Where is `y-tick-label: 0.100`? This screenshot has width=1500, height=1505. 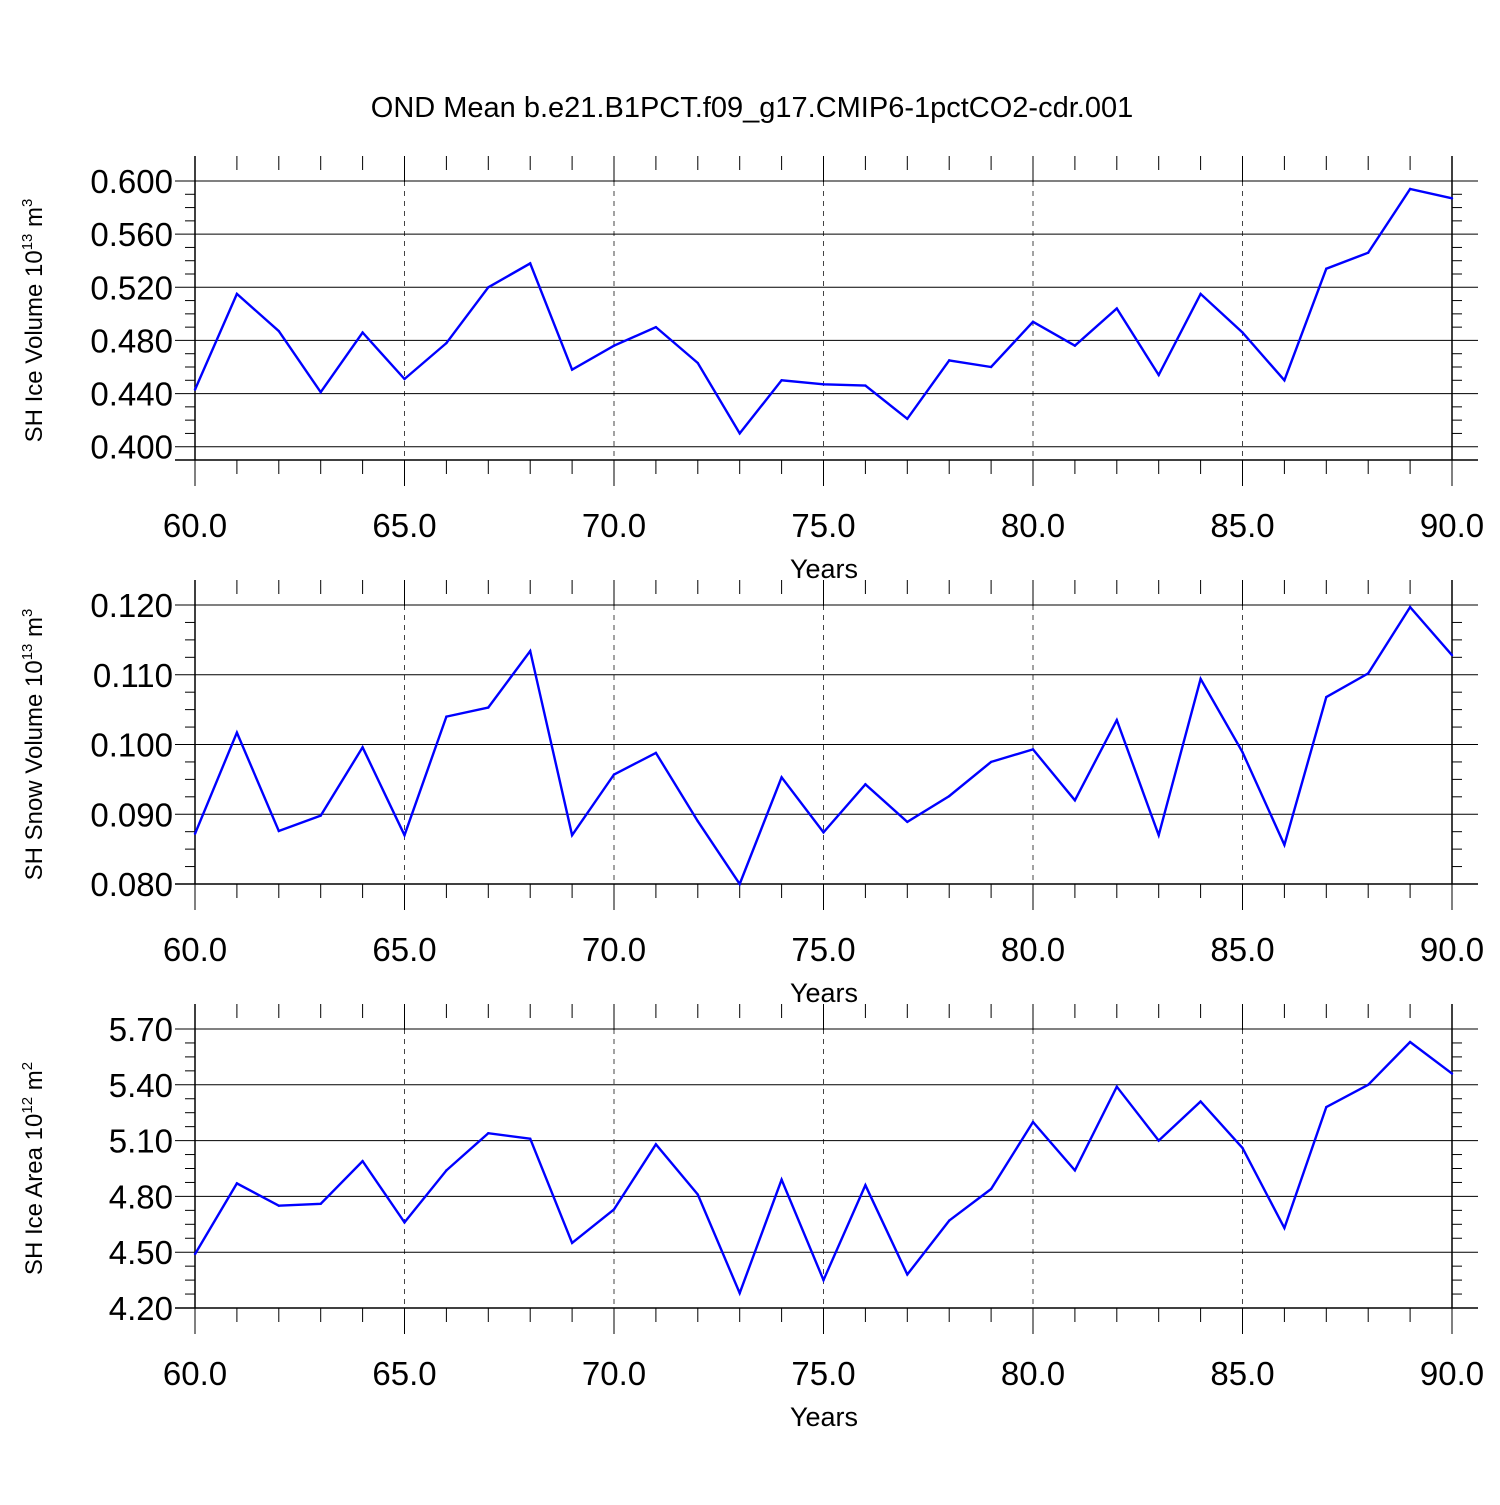 y-tick-label: 0.100 is located at coordinates (131, 745).